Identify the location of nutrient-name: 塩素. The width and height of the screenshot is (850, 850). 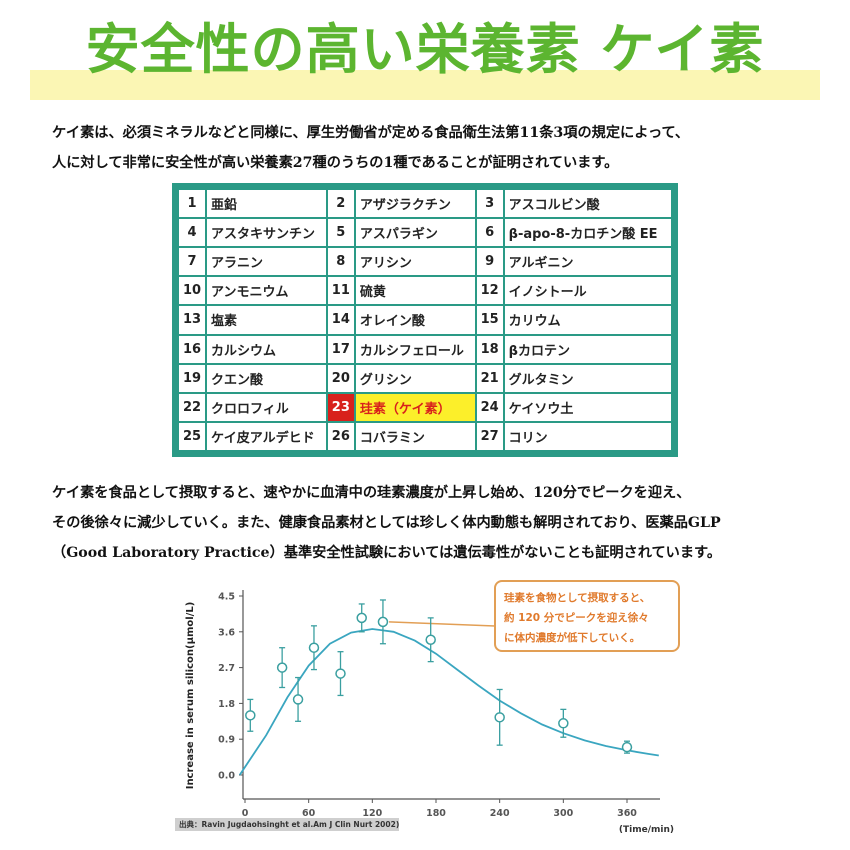
(266, 320).